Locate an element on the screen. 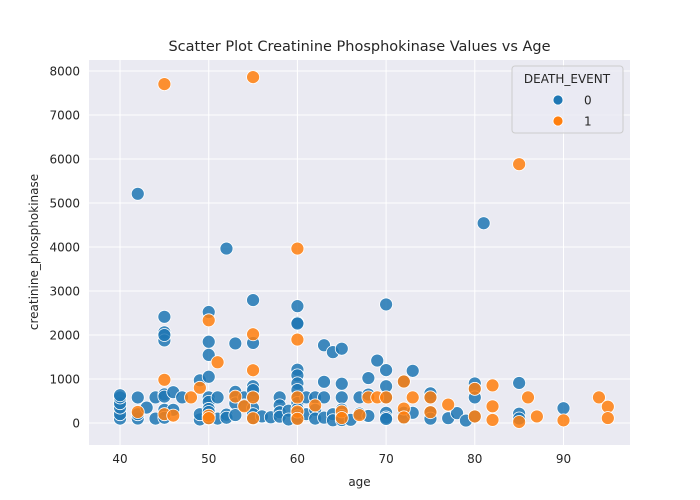  y-tick-label: 8000 is located at coordinates (64, 72).